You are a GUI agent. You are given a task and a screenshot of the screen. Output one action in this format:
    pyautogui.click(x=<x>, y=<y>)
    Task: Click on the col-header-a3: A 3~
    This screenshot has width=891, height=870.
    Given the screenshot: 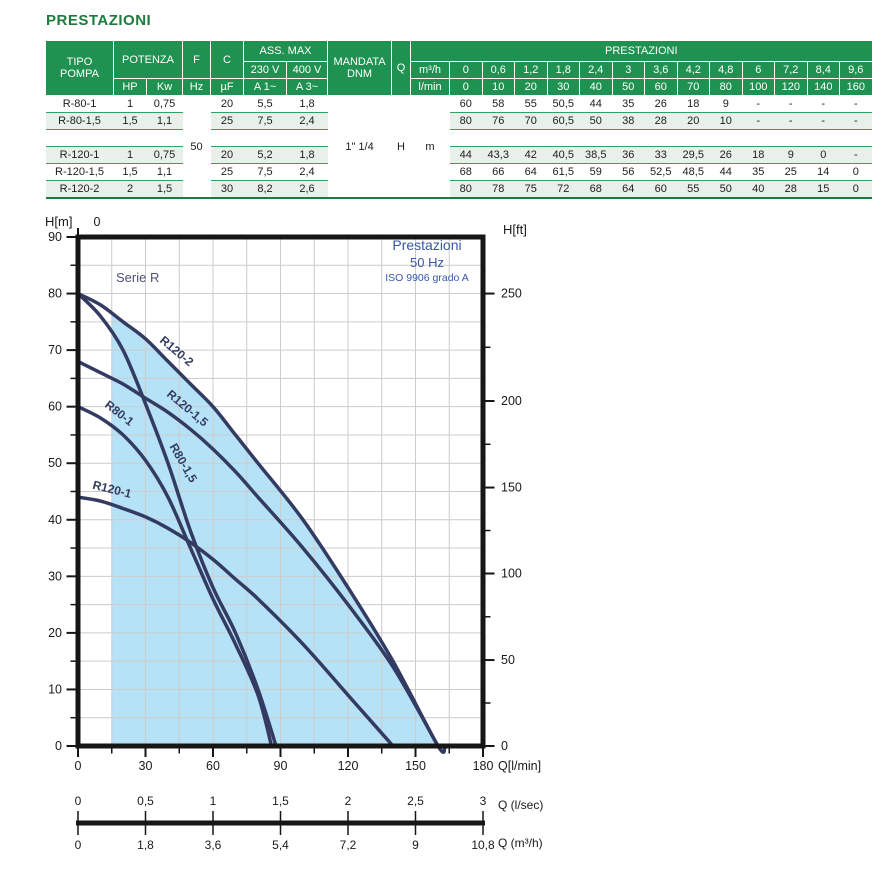 What is the action you would take?
    pyautogui.click(x=307, y=87)
    